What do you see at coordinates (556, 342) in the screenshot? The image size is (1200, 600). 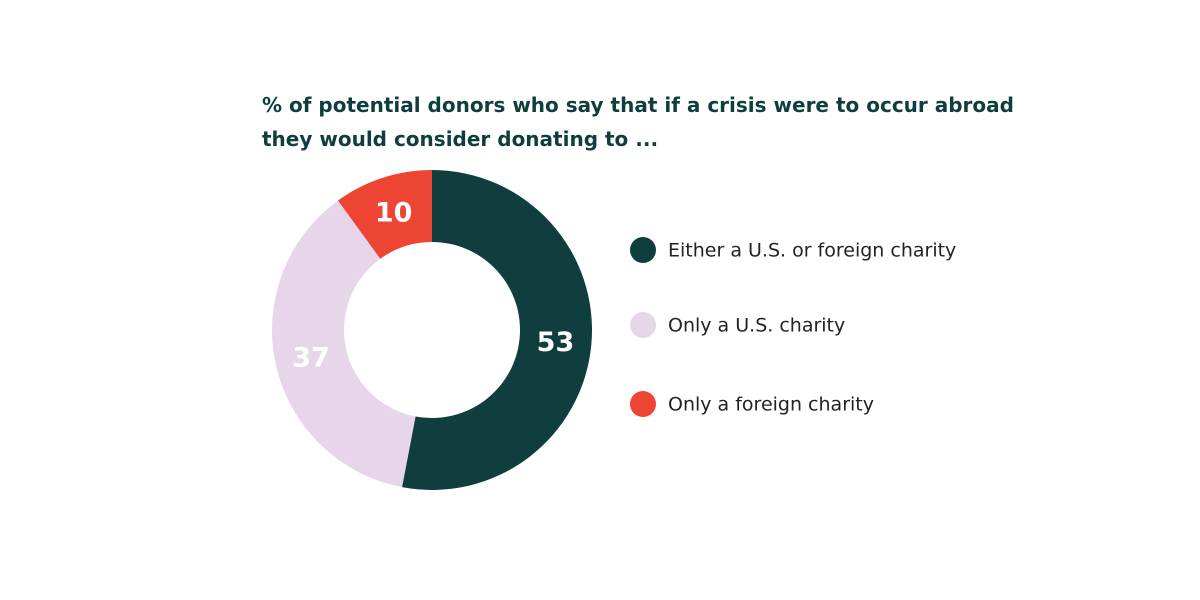 I see `value-label: 53` at bounding box center [556, 342].